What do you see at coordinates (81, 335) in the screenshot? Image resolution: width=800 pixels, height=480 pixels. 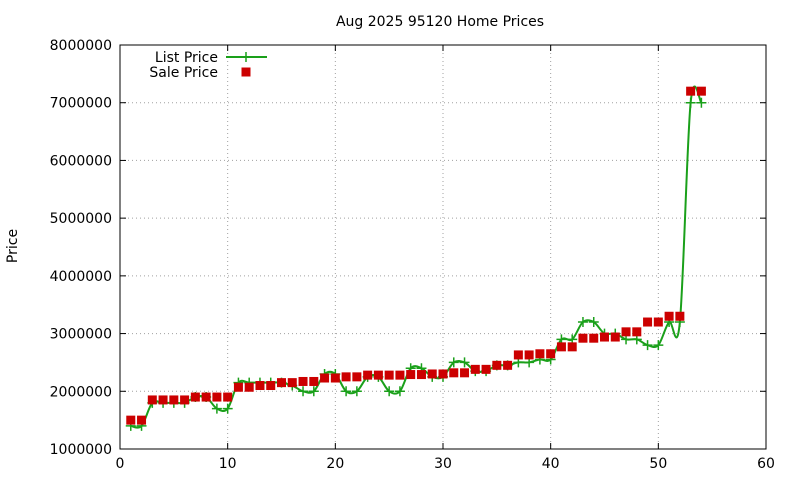 I see `y-tick-label: 3000000` at bounding box center [81, 335].